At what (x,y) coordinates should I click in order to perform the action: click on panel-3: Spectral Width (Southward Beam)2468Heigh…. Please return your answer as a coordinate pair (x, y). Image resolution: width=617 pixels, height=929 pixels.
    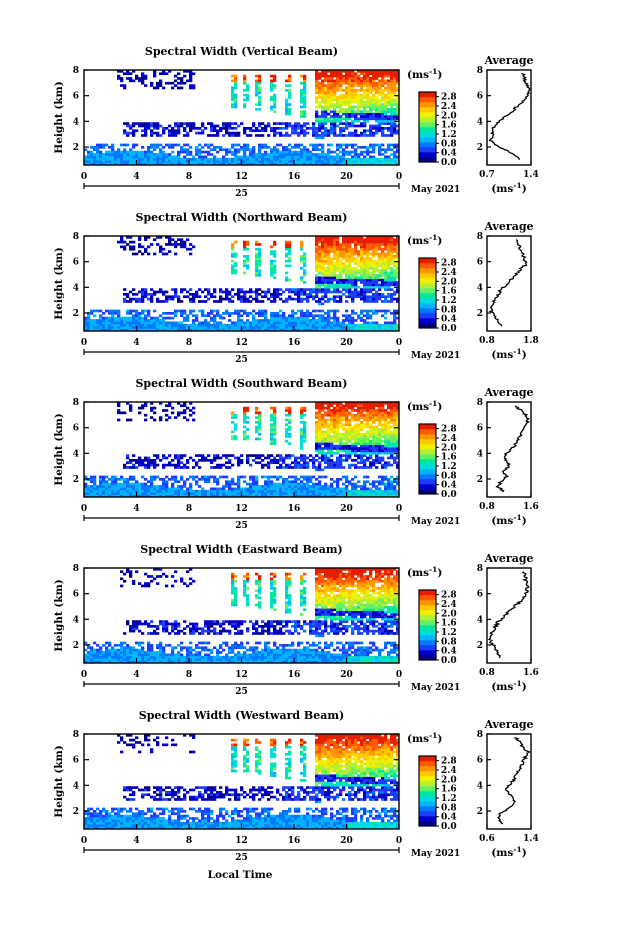
    Looking at the image, I should click on (296, 454).